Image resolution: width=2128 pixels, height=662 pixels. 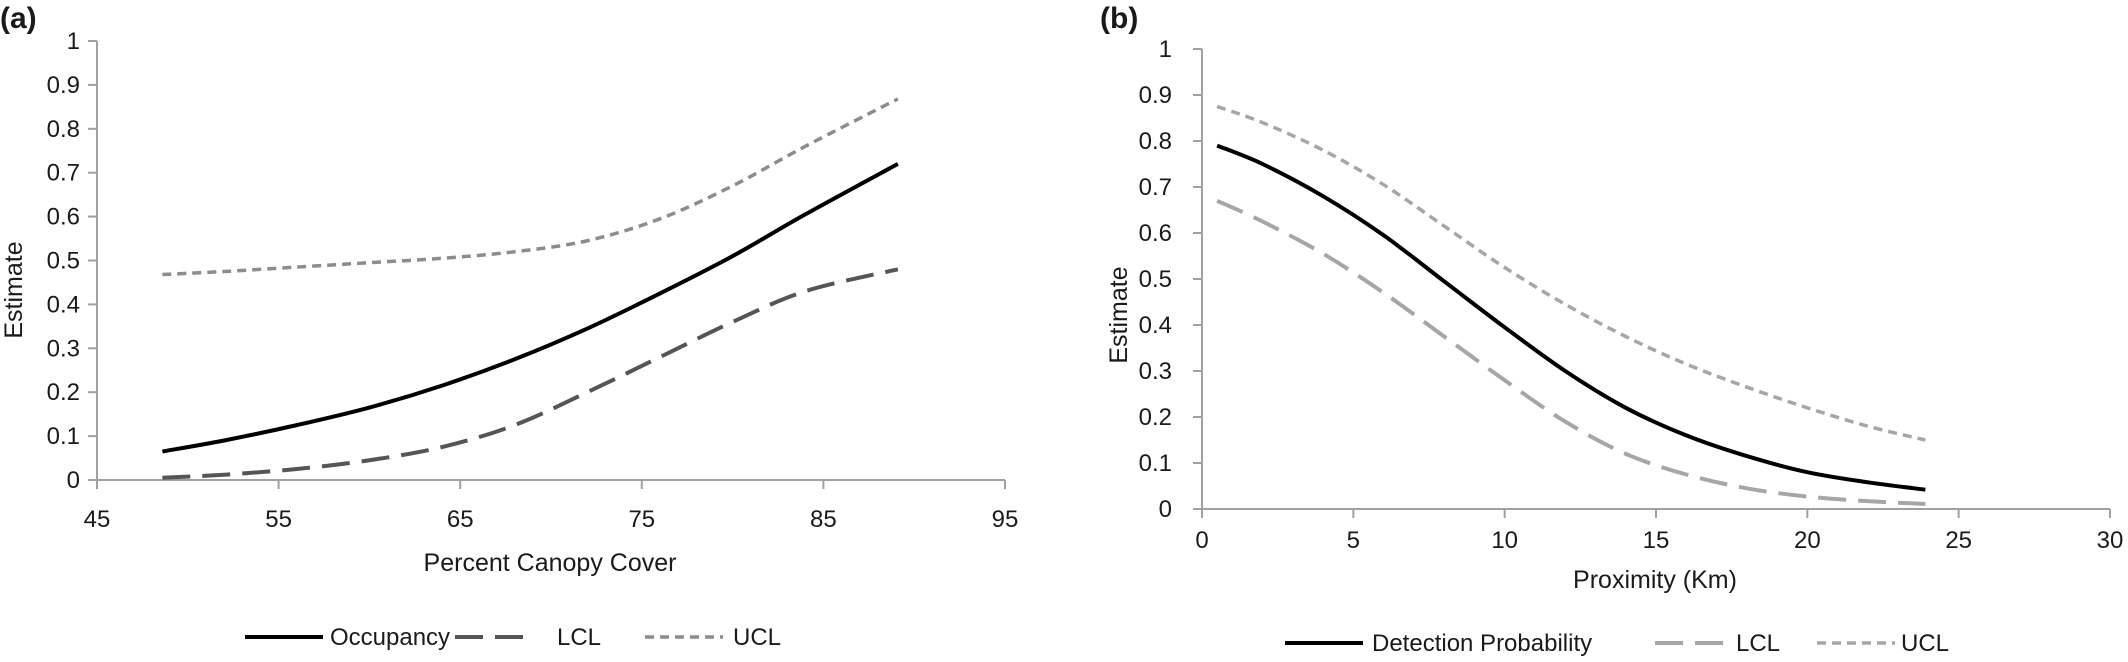 I want to click on panel-b-x-tick-label: 20, so click(x=1807, y=540).